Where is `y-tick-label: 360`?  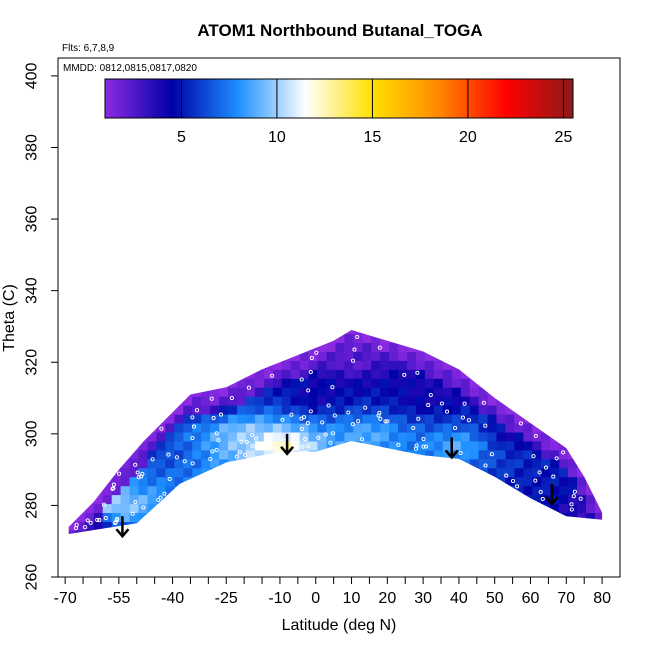 y-tick-label: 360 is located at coordinates (32, 219).